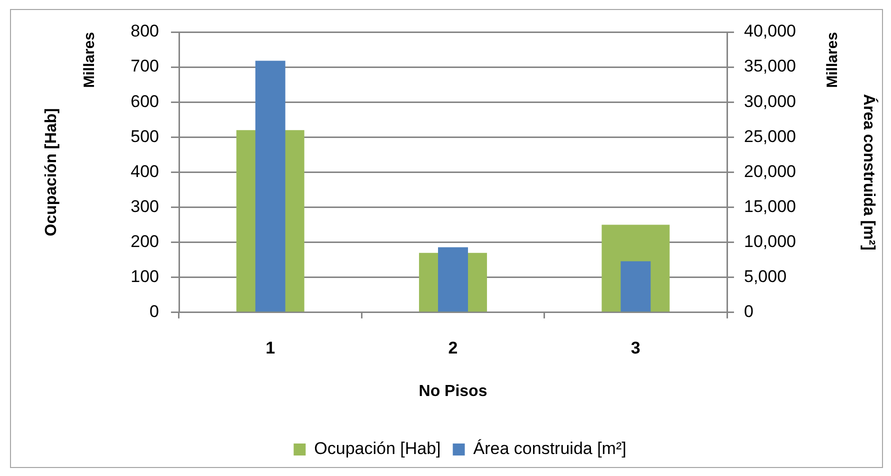  Describe the element at coordinates (770, 136) in the screenshot. I see `y2-tick-label: 25,000` at that location.